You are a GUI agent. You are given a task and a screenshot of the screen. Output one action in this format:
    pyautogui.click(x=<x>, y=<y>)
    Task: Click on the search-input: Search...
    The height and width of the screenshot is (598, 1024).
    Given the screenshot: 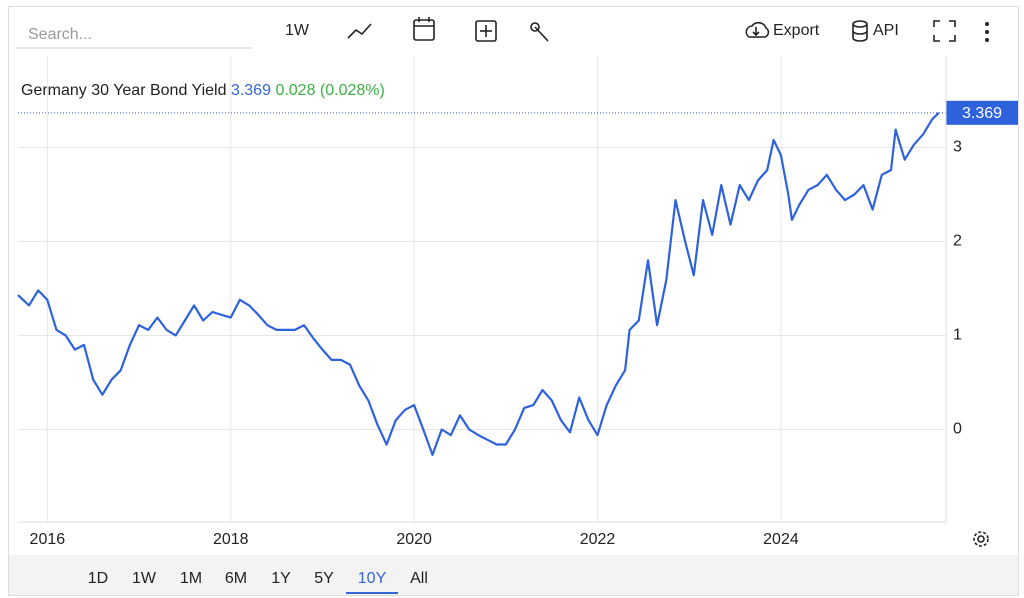 What is the action you would take?
    pyautogui.click(x=60, y=34)
    